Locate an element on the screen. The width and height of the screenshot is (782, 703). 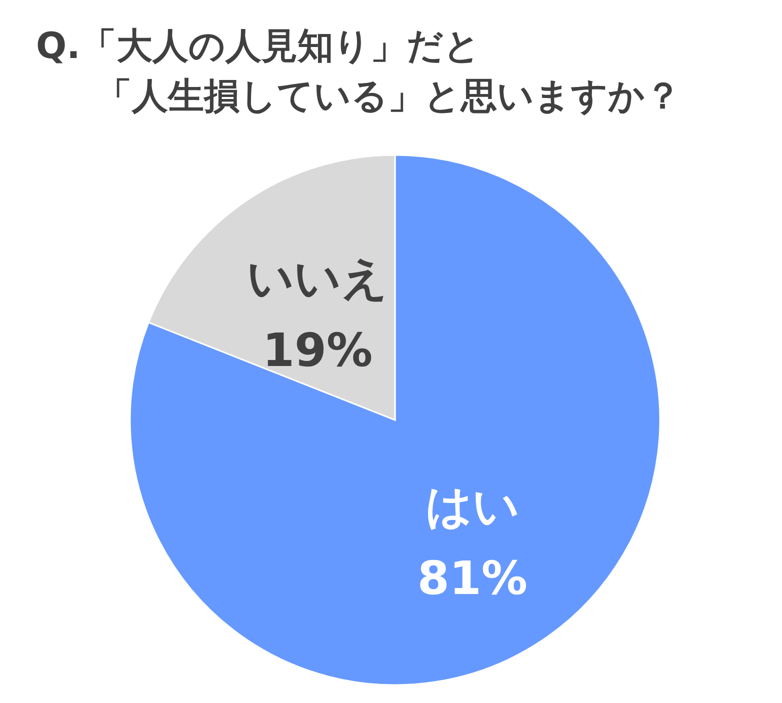
value-label: 19% is located at coordinates (317, 350).